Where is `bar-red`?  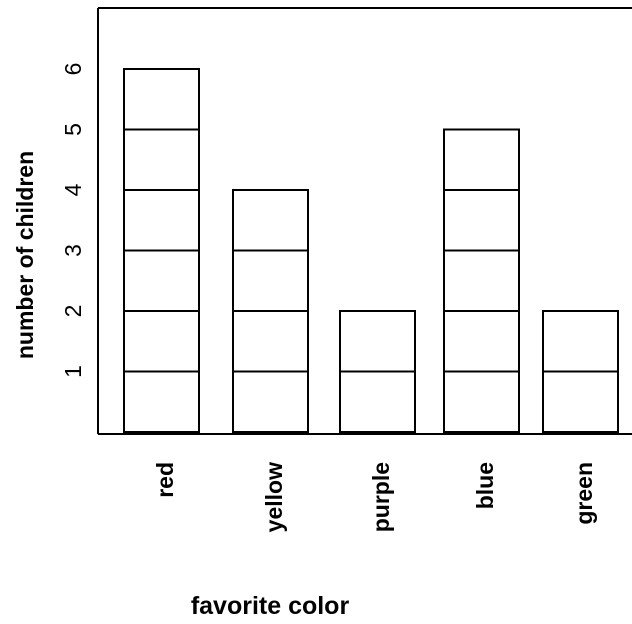 bar-red is located at coordinates (161, 250).